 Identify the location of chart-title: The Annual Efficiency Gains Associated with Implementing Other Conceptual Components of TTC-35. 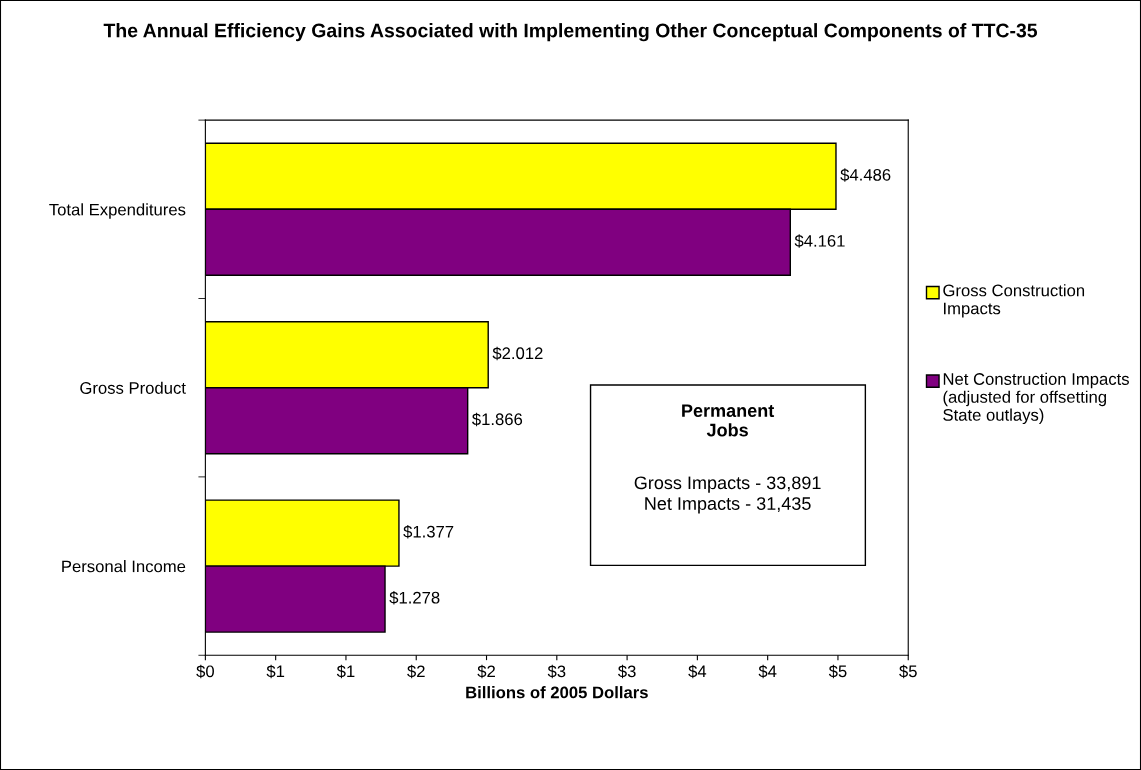
(570, 32).